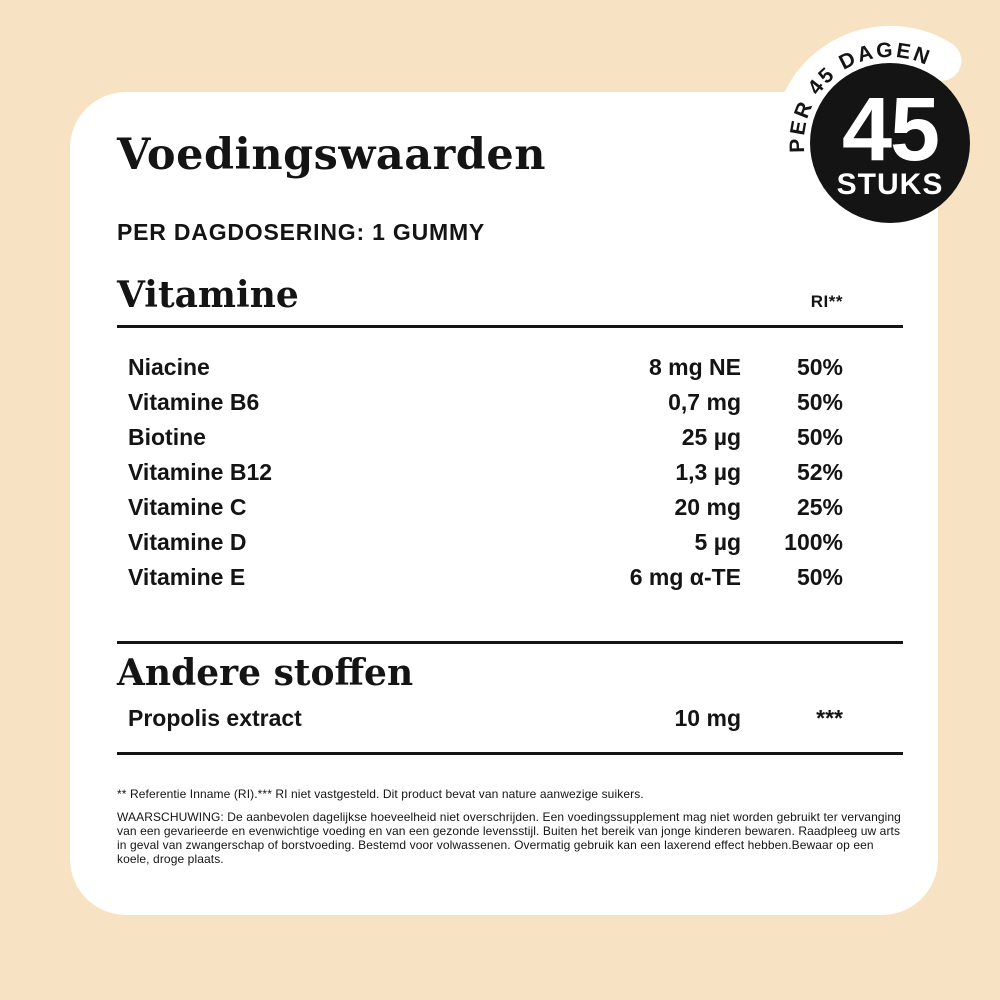 The image size is (1000, 1000). I want to click on nutrient-amount: 5 µg, so click(717, 542).